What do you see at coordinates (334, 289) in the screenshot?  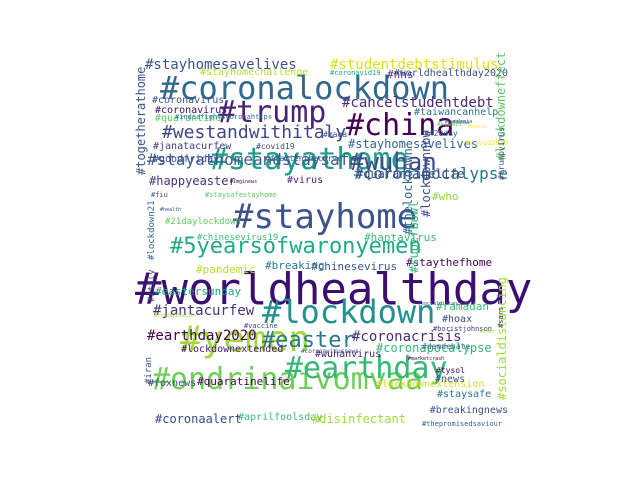 I see `word-cloud-term: #worldhealthday` at bounding box center [334, 289].